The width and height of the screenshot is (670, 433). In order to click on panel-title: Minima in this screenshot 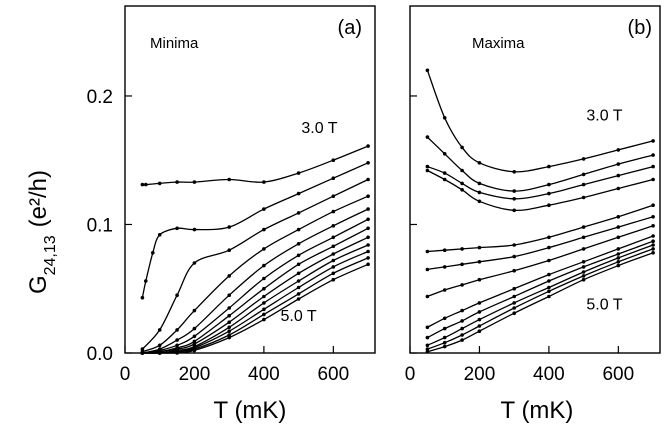, I will do `click(174, 43)`.